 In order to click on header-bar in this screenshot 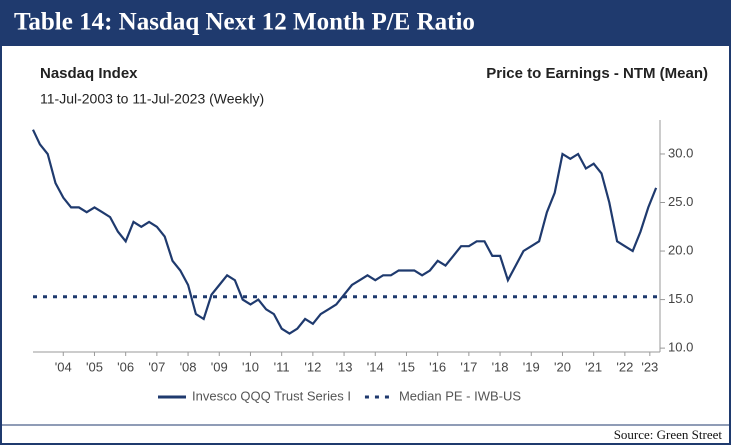, I will do `click(365, 23)`.